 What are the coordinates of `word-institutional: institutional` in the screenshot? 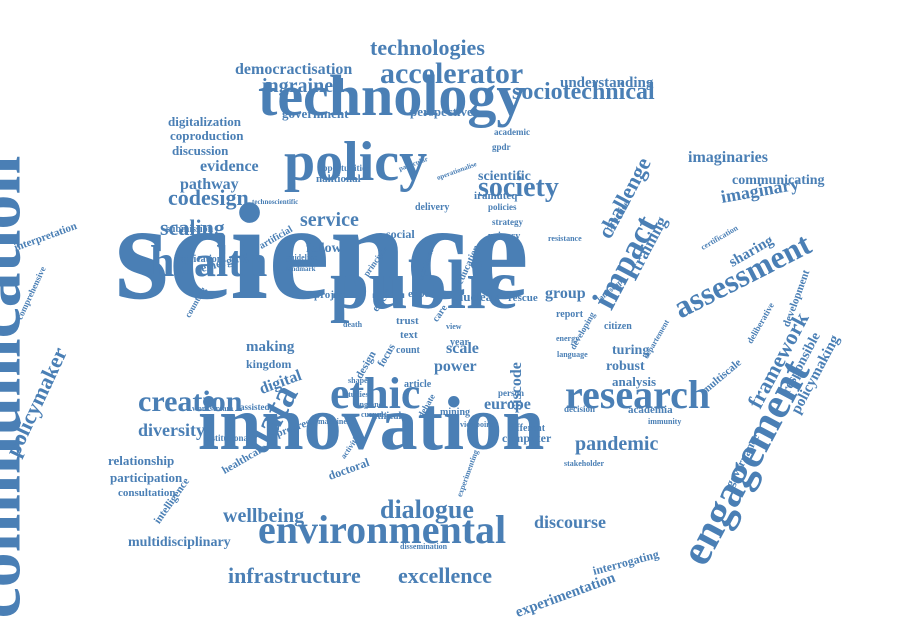 It's located at (227, 437).